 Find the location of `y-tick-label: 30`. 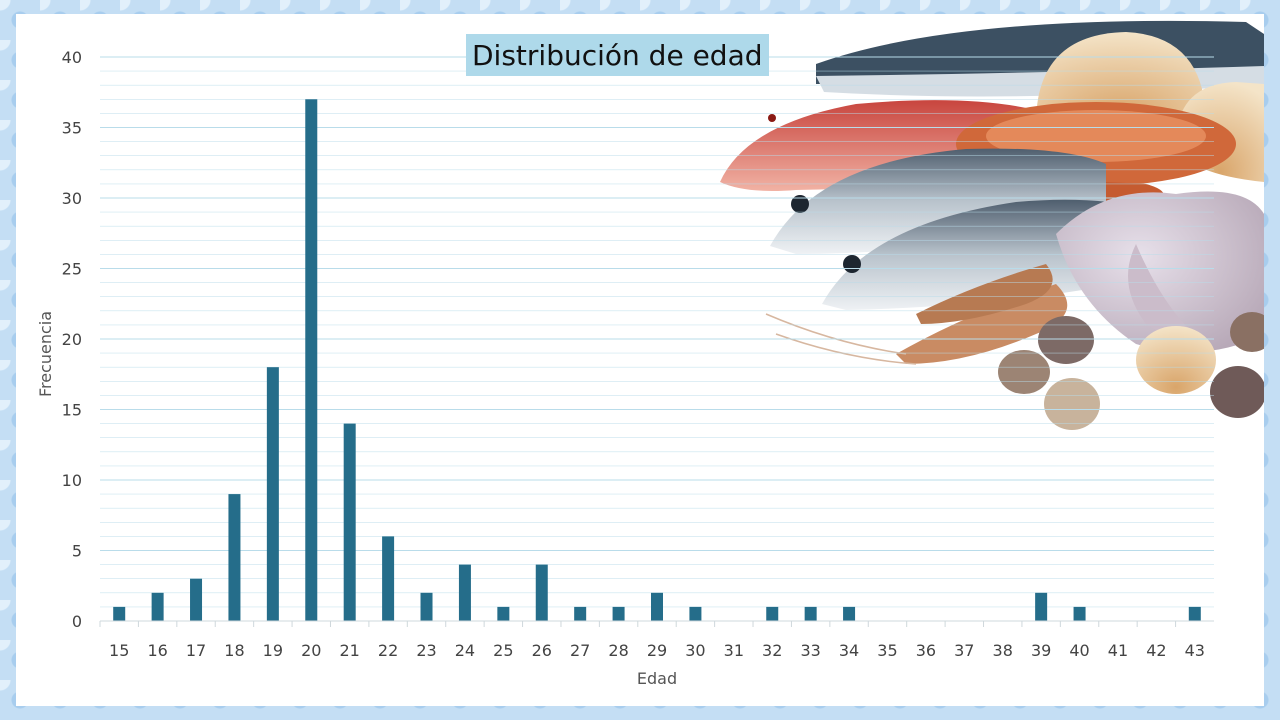

y-tick-label: 30 is located at coordinates (72, 198).